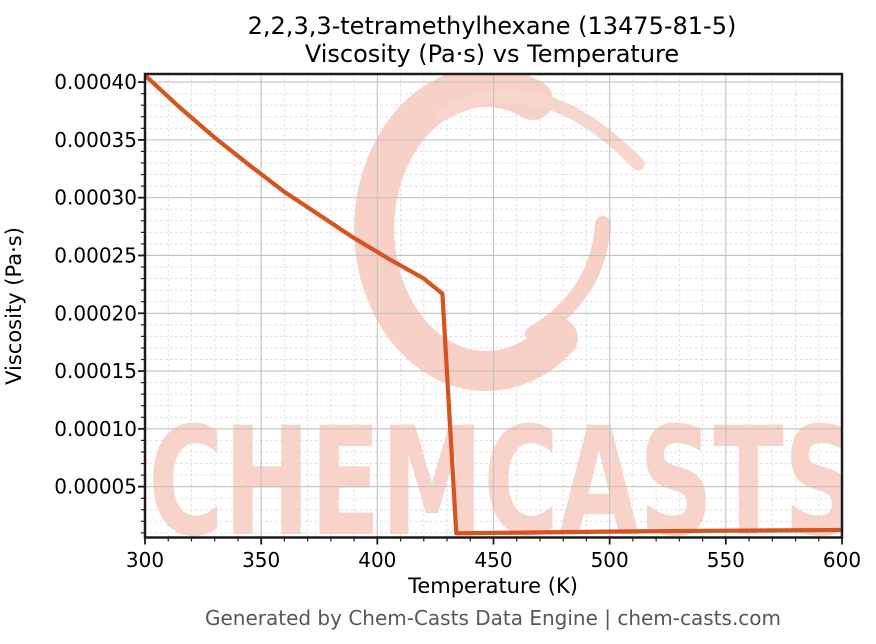 The image size is (876, 644). What do you see at coordinates (492, 26) in the screenshot?
I see `chart-title-line1: 2,2,3,3-tetramethylhexane (13475-81-5)` at bounding box center [492, 26].